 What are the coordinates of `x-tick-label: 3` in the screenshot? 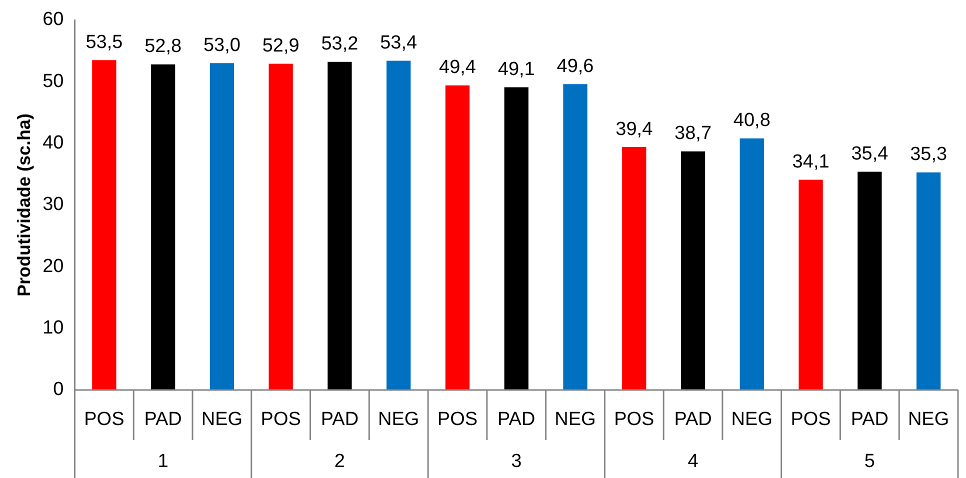 It's located at (516, 461).